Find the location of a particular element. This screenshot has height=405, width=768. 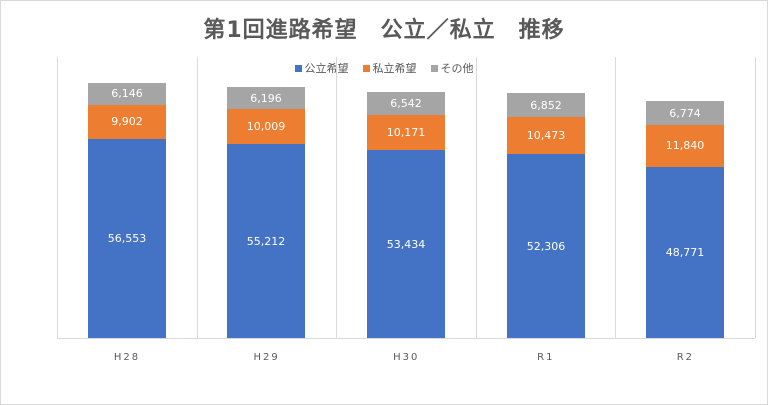

legend-label-private: 私立希望 is located at coordinates (394, 68).